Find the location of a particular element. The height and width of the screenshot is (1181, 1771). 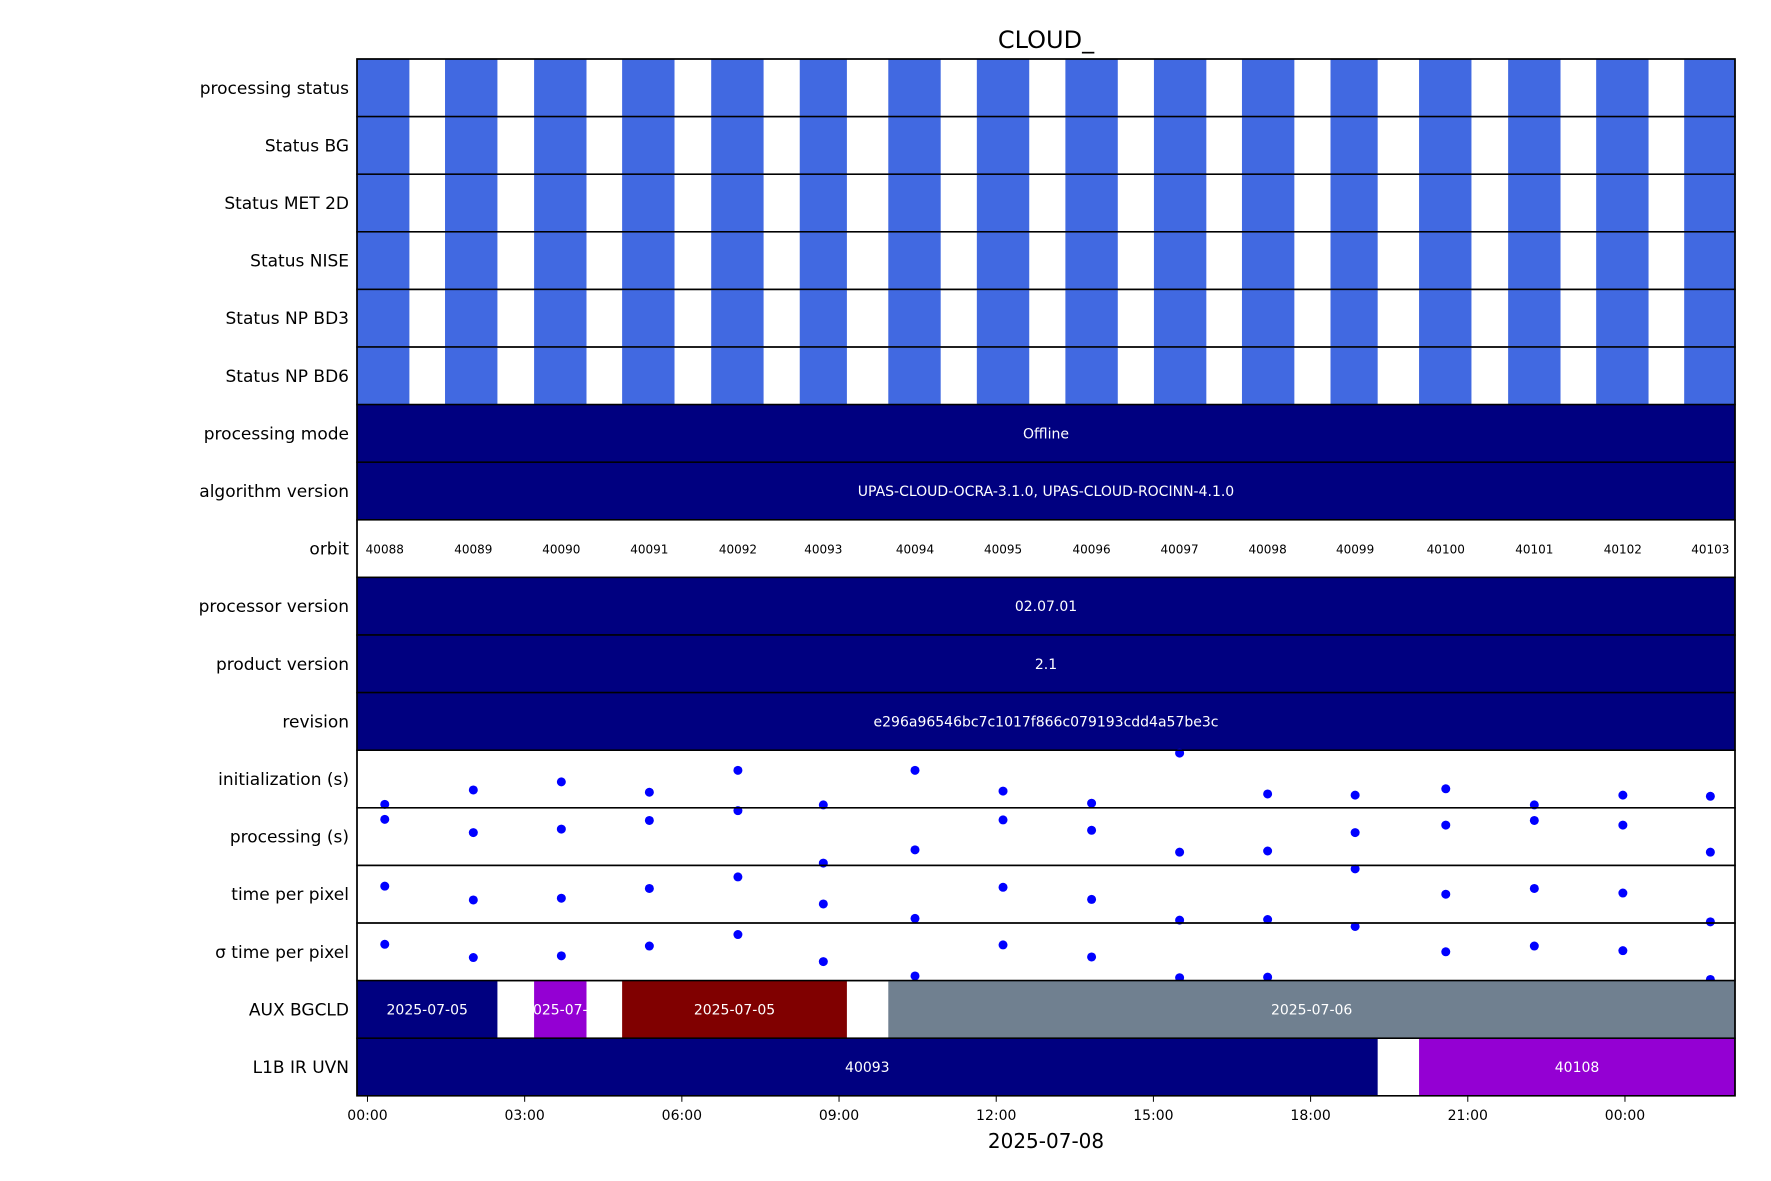

row-label: L1B IR UVN is located at coordinates (301, 1068).